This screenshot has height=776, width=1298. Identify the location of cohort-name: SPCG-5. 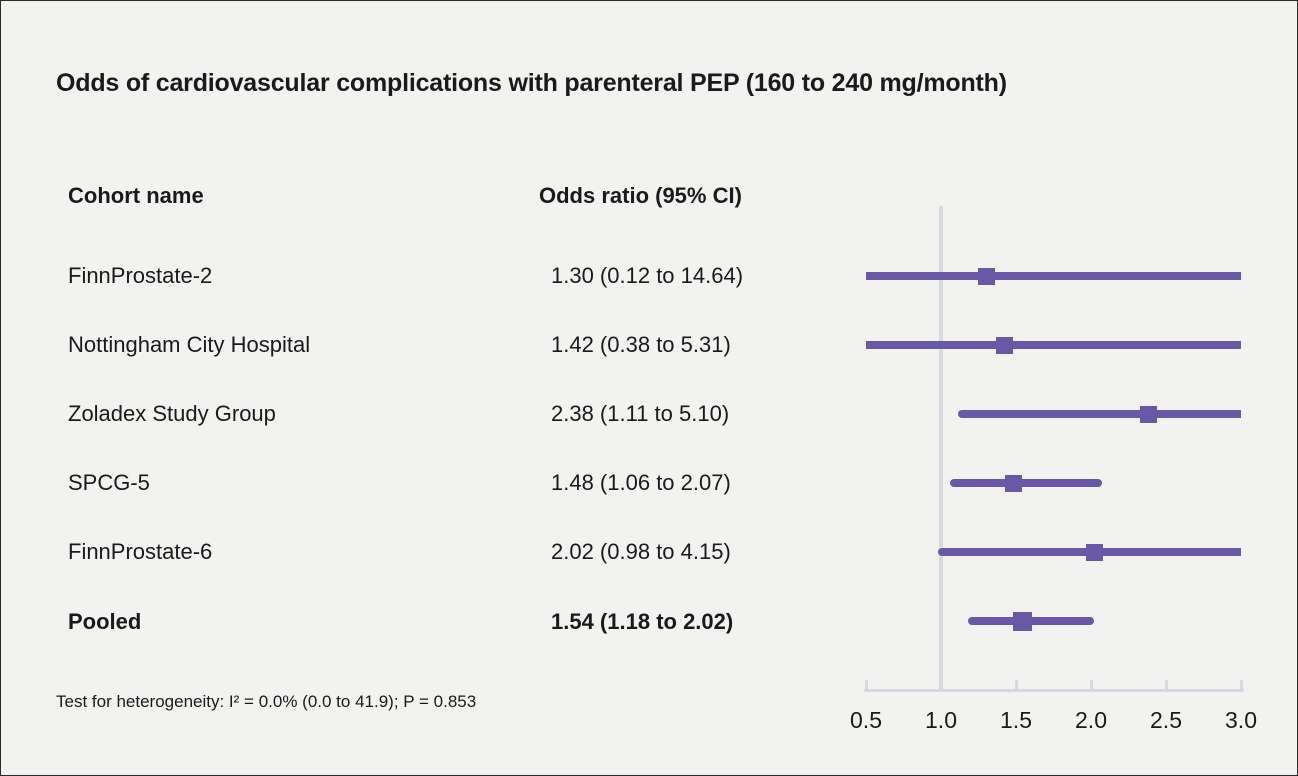
(109, 482).